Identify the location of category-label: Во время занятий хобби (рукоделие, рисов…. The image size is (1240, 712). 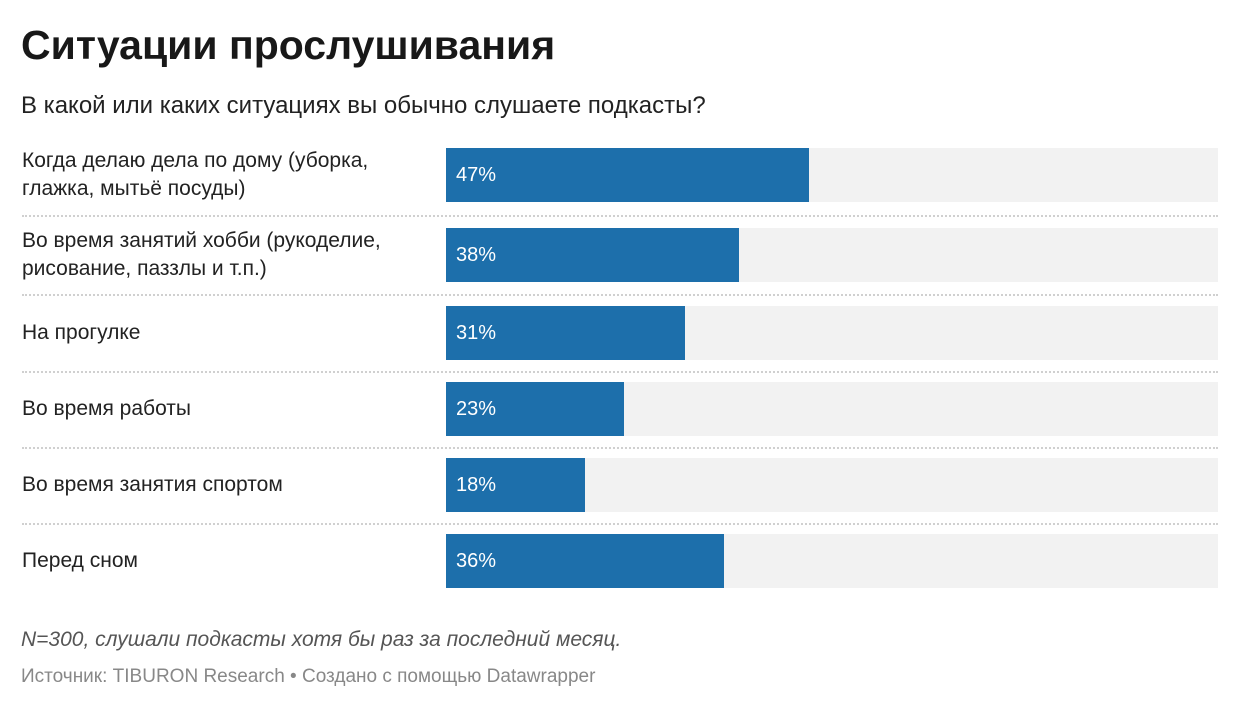
(201, 254).